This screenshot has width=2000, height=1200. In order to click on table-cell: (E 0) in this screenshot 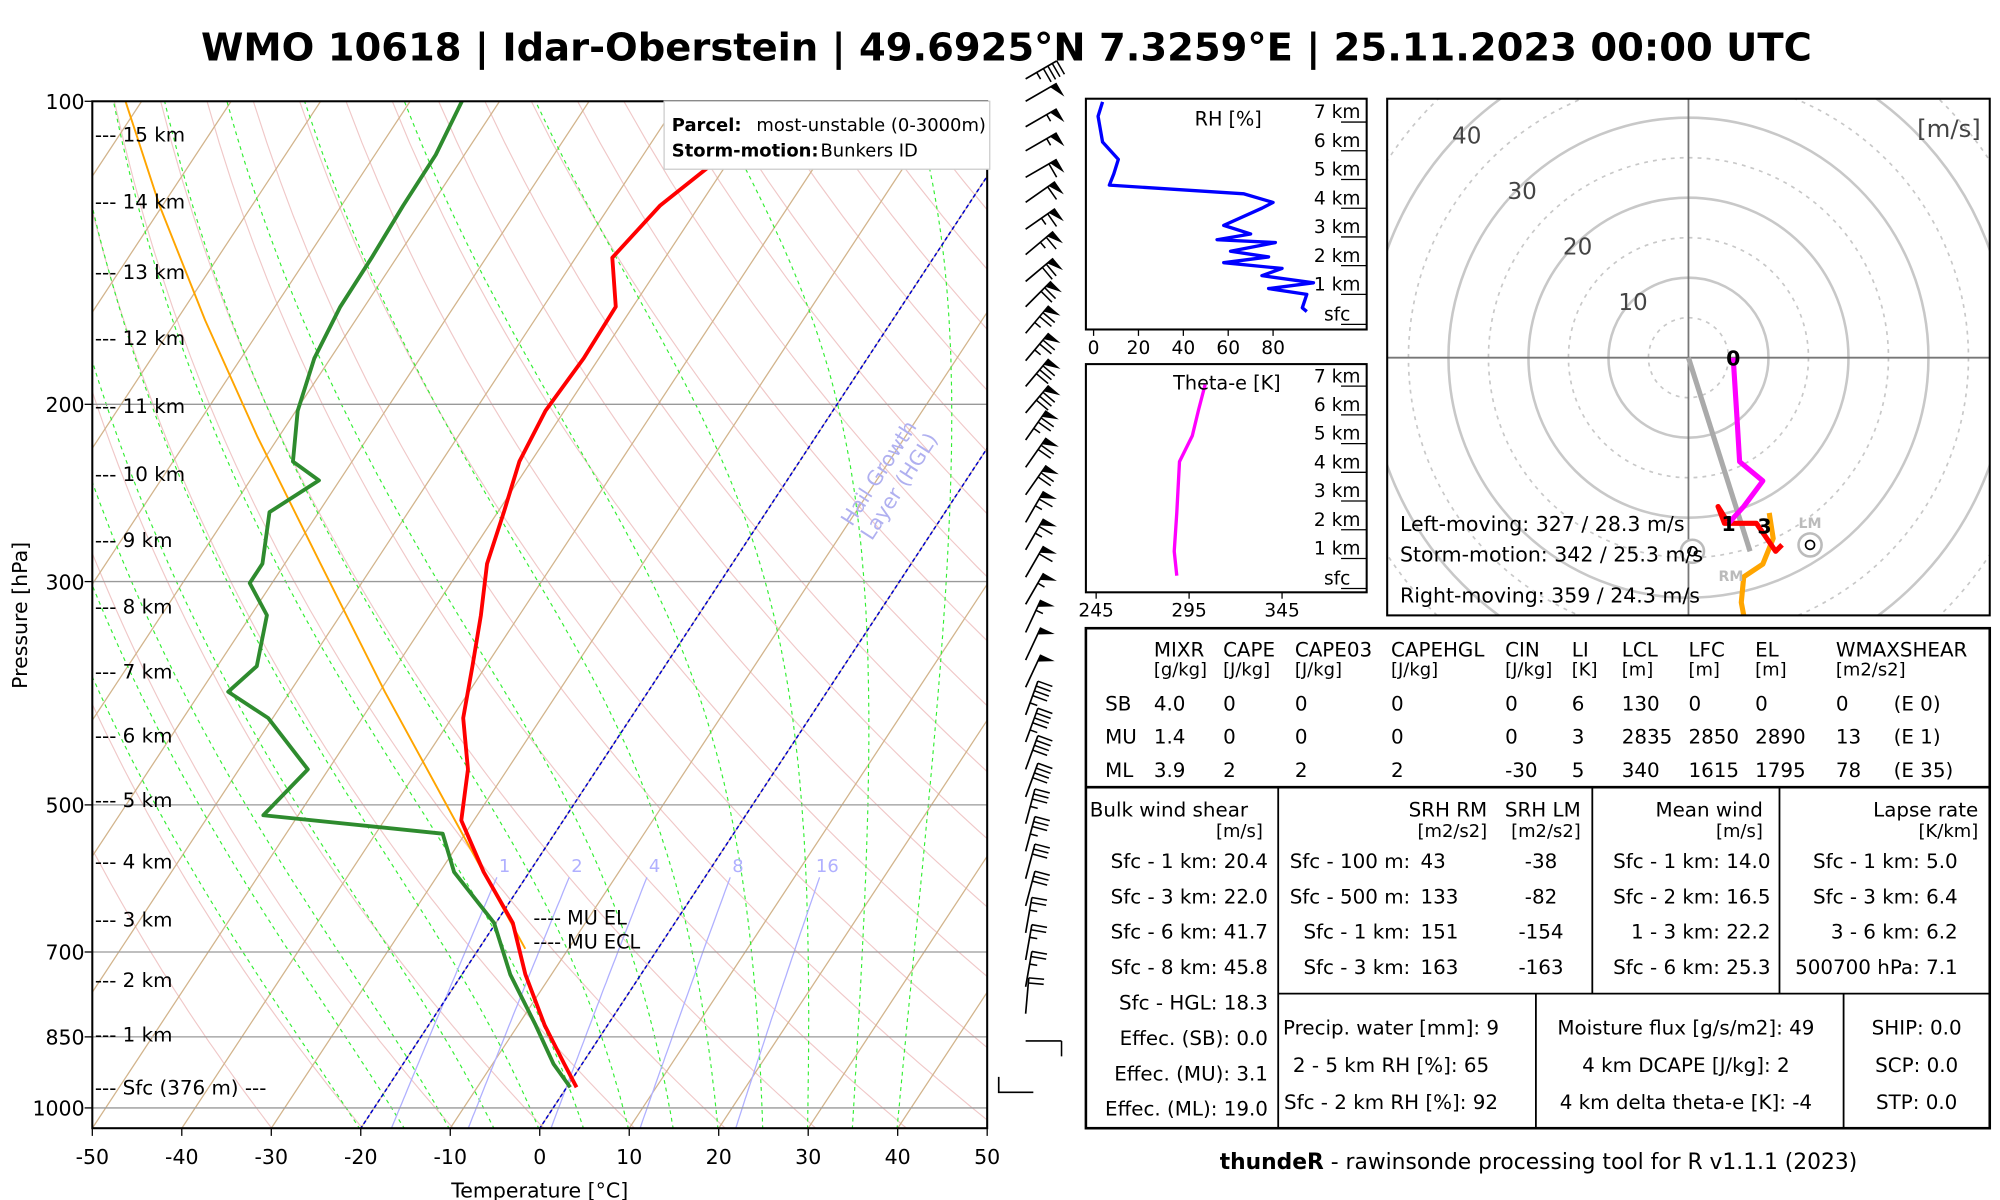, I will do `click(1917, 703)`.